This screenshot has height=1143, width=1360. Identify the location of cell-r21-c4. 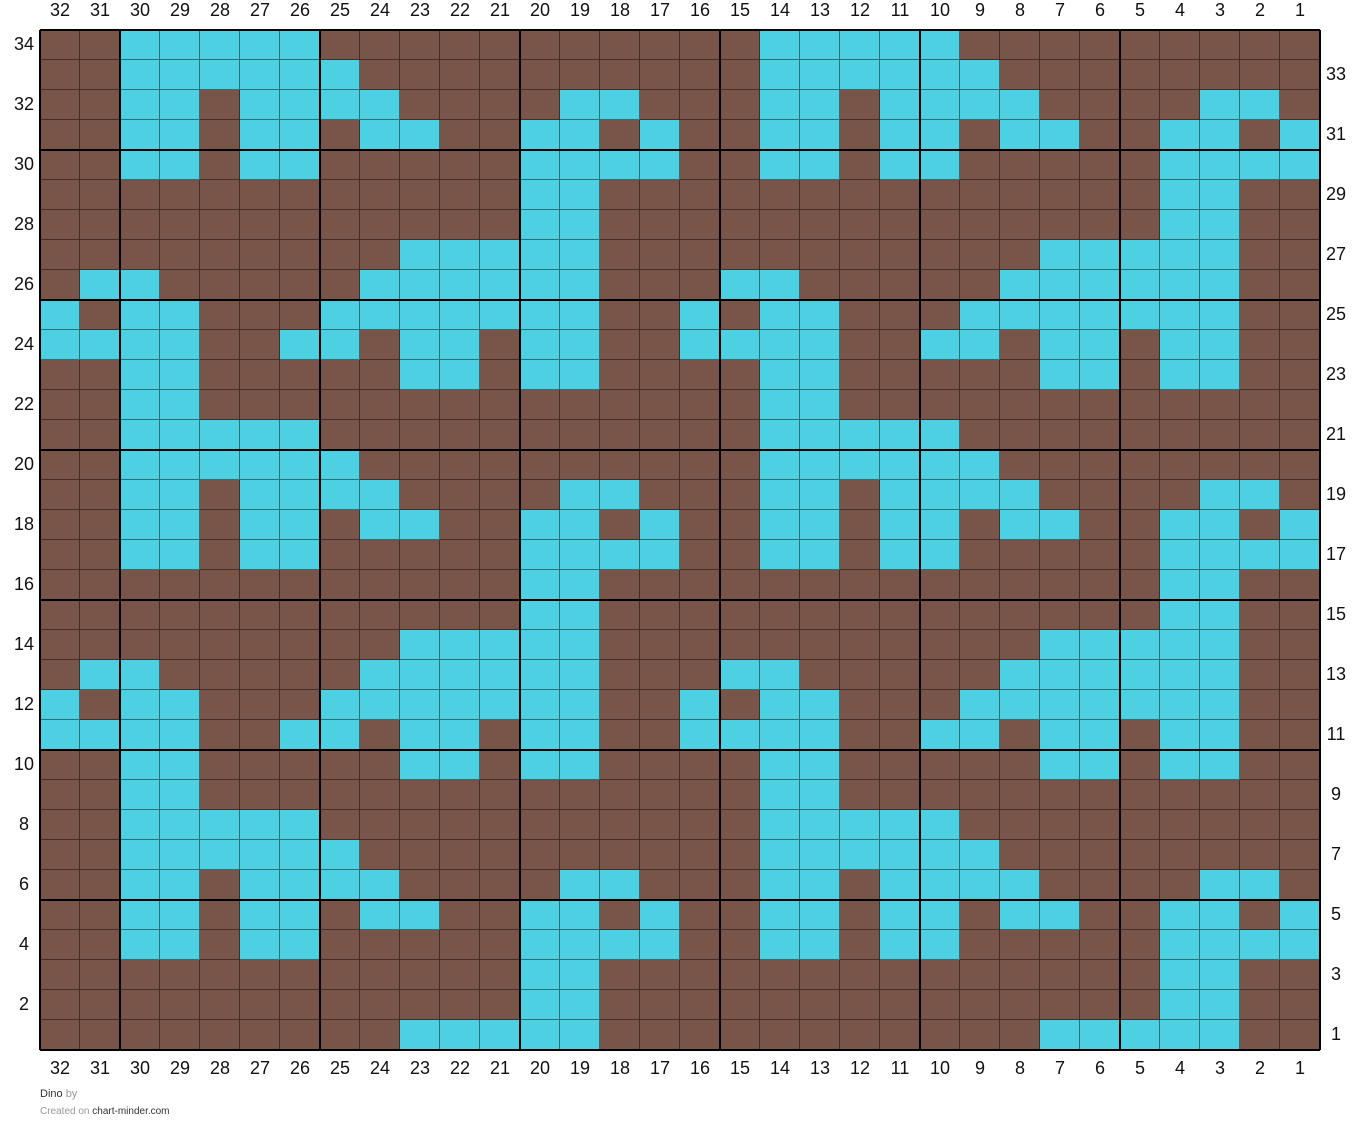
(1180, 435).